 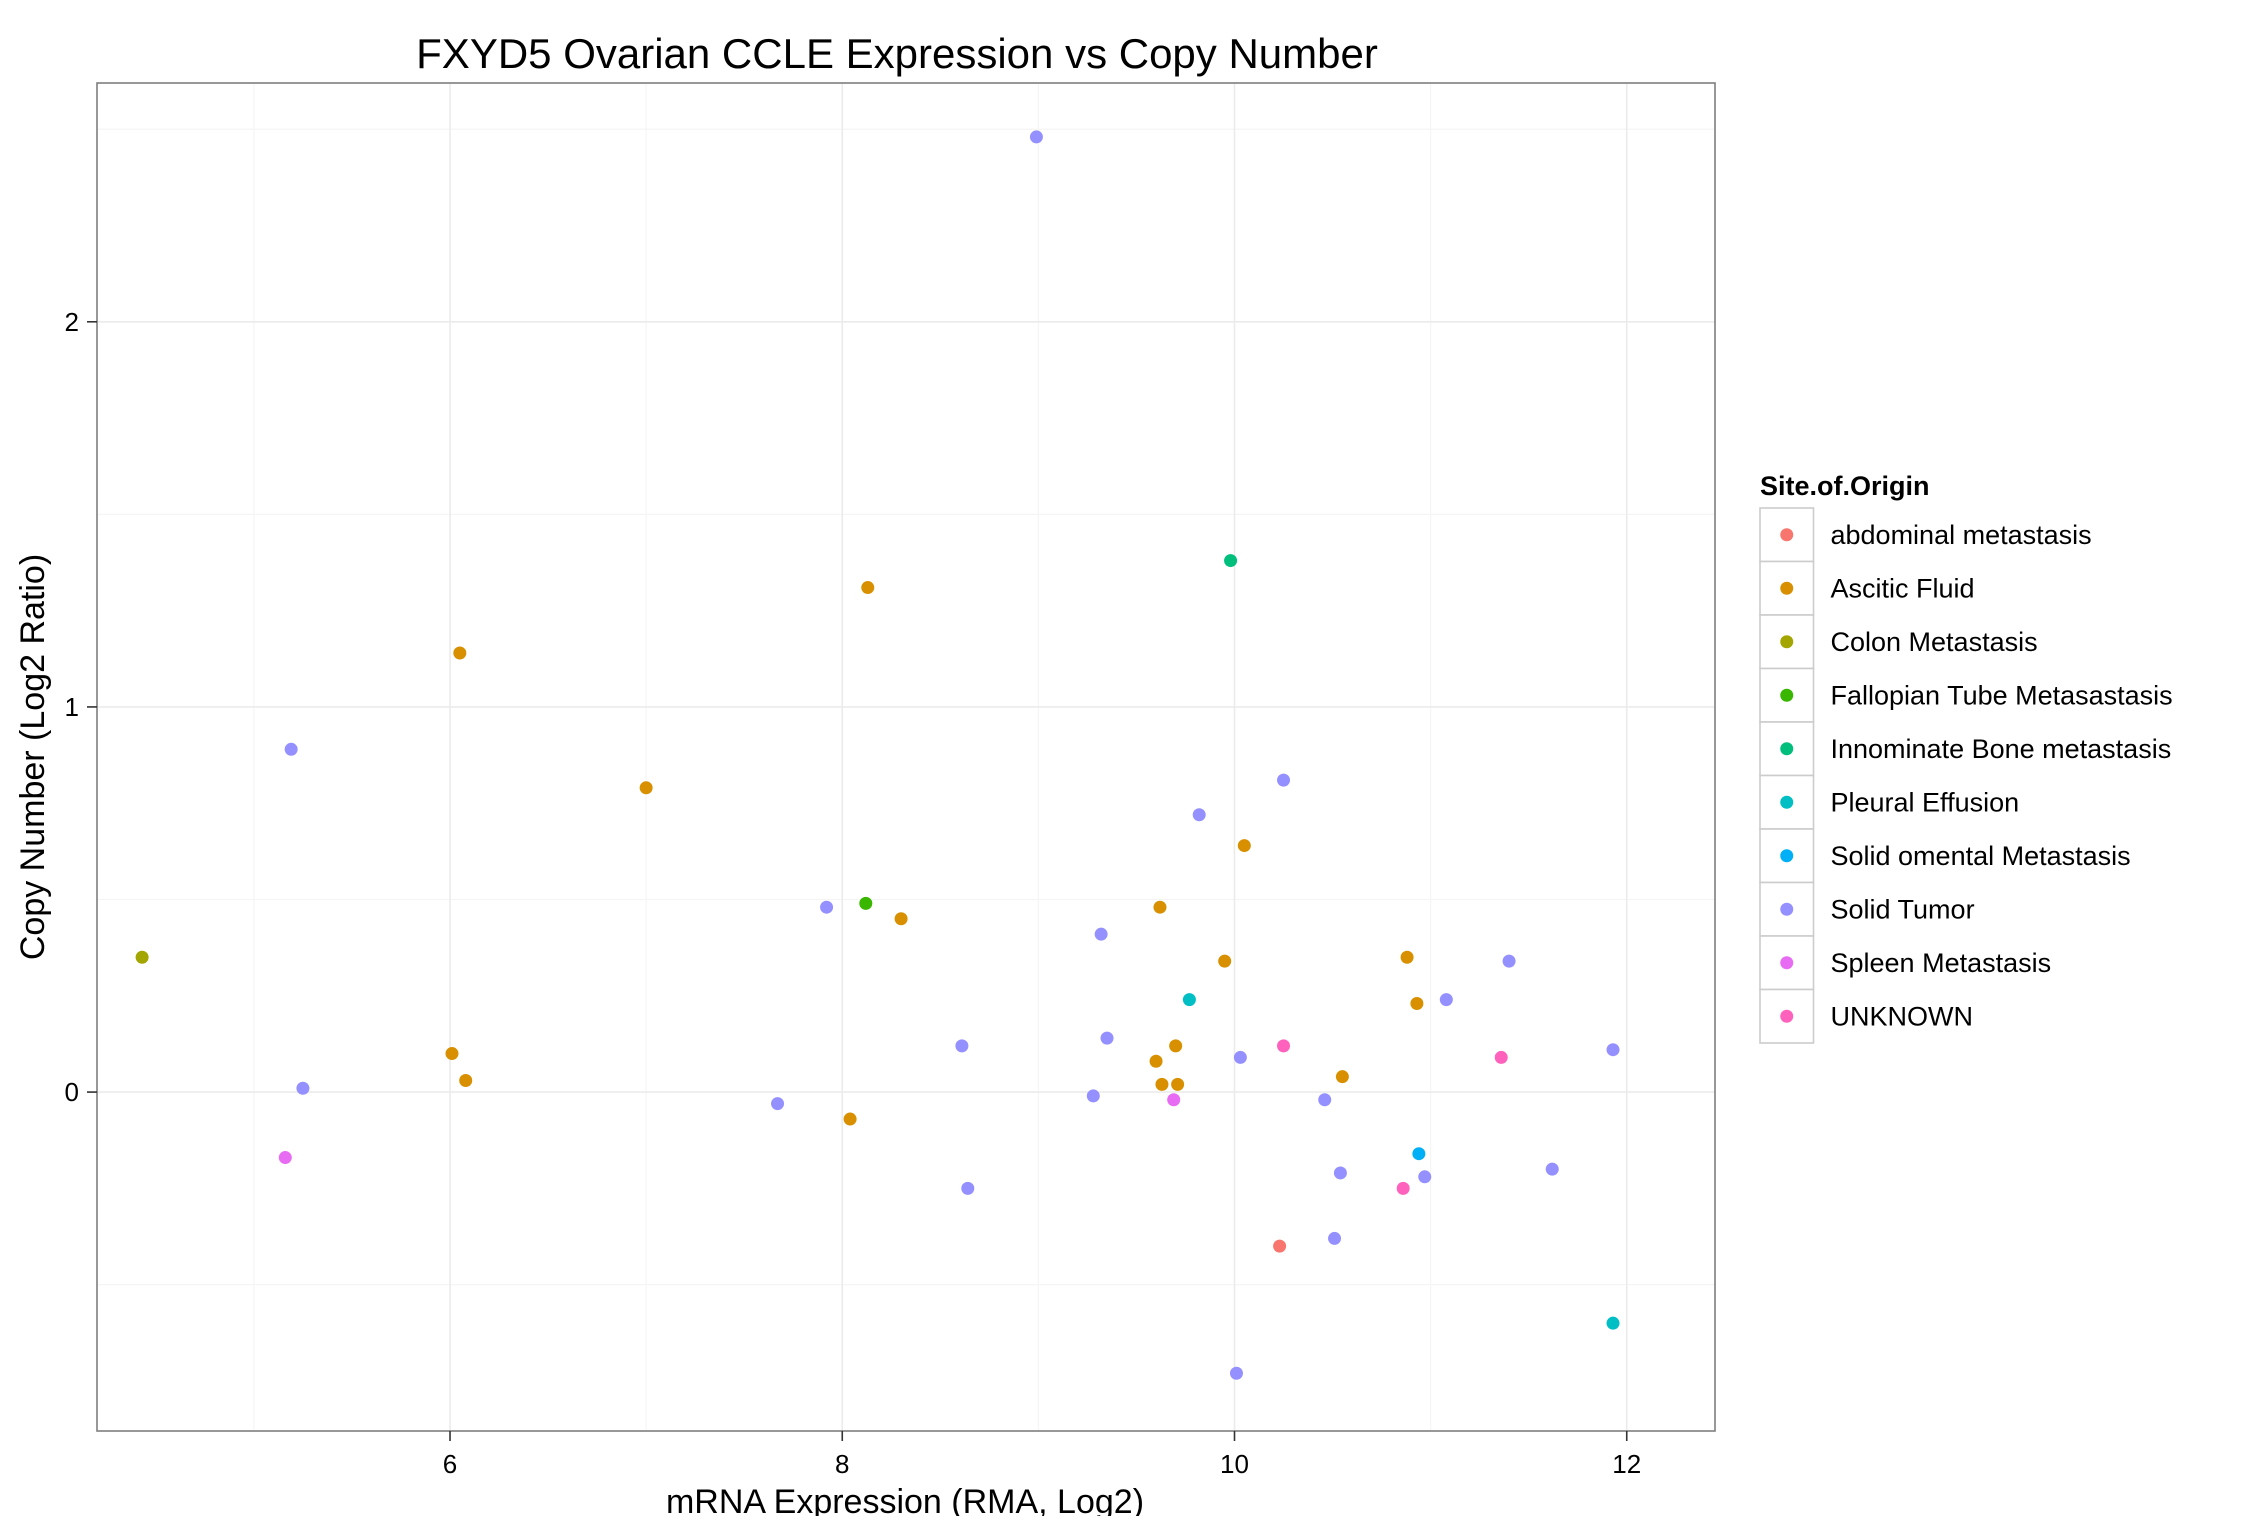 I want to click on legend-item: Pleural Effusion, so click(x=1889, y=802).